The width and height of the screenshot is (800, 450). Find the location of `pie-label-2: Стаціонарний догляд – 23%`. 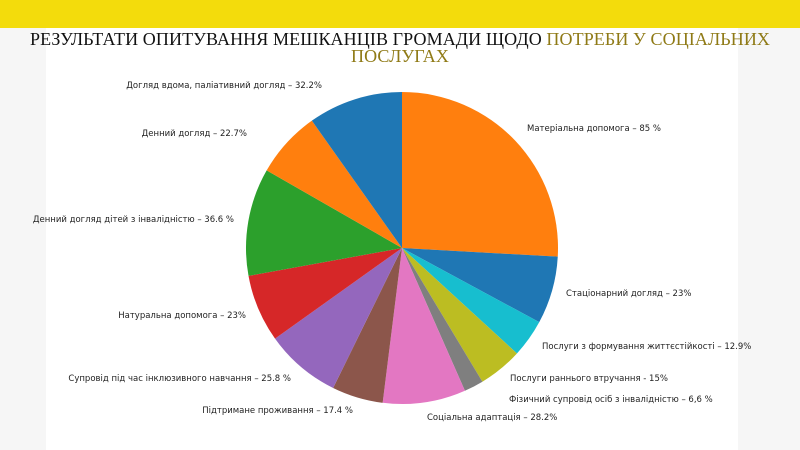

pie-label-2: Стаціонарний догляд – 23% is located at coordinates (628, 294).